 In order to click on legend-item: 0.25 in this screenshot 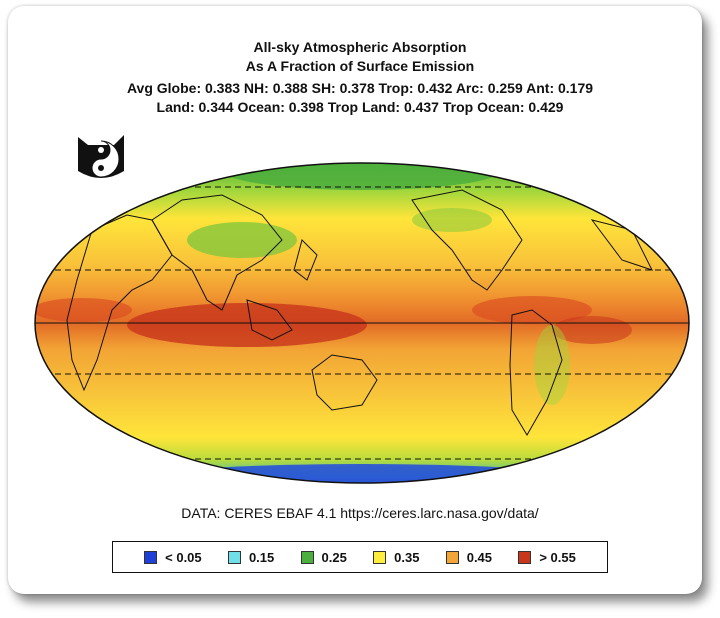, I will do `click(323, 557)`.